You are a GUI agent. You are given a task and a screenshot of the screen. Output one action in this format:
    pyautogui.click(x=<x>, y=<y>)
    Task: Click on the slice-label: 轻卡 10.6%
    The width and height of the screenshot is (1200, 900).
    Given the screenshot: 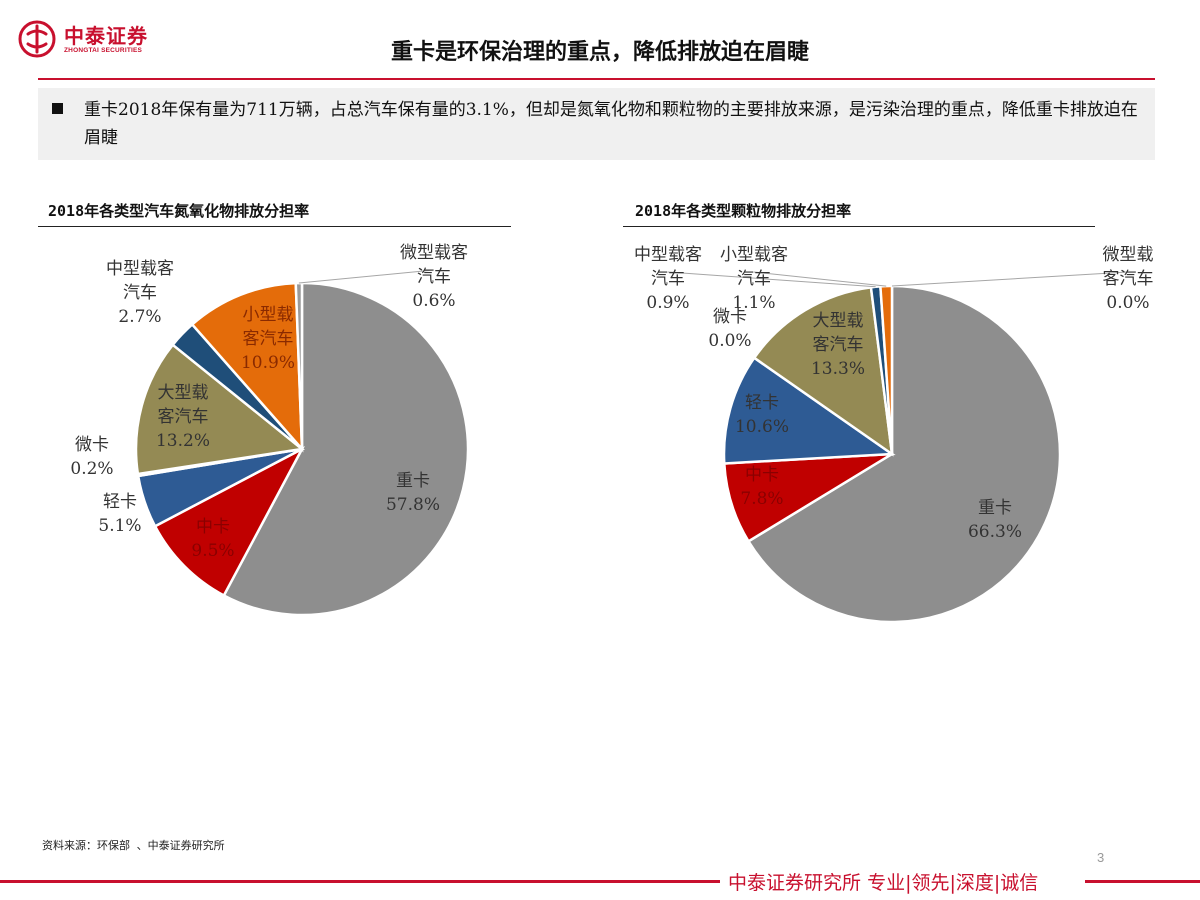 What is the action you would take?
    pyautogui.click(x=762, y=415)
    